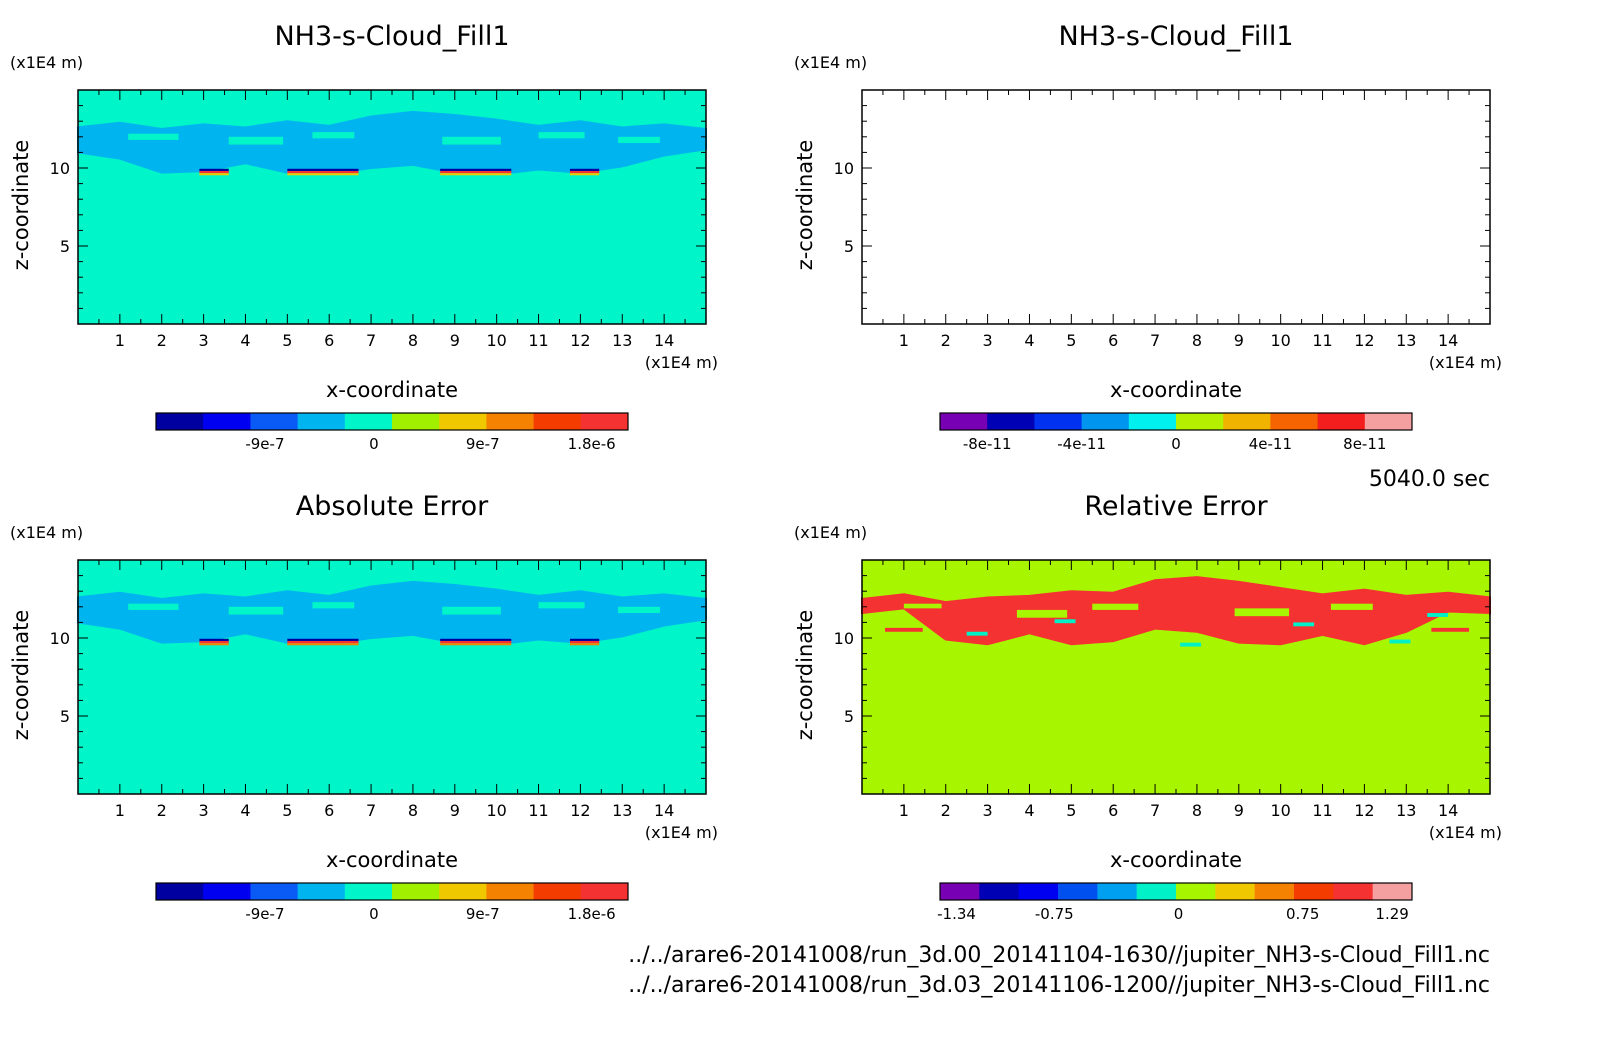 The image size is (1604, 1054). Describe the element at coordinates (1176, 506) in the screenshot. I see `panel-title: Relative Error` at that location.